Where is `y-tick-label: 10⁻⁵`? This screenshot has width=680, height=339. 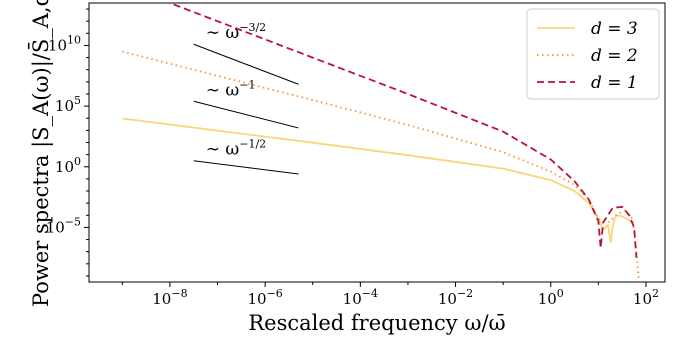
y-tick-label: 10⁻⁵ is located at coordinates (63, 225).